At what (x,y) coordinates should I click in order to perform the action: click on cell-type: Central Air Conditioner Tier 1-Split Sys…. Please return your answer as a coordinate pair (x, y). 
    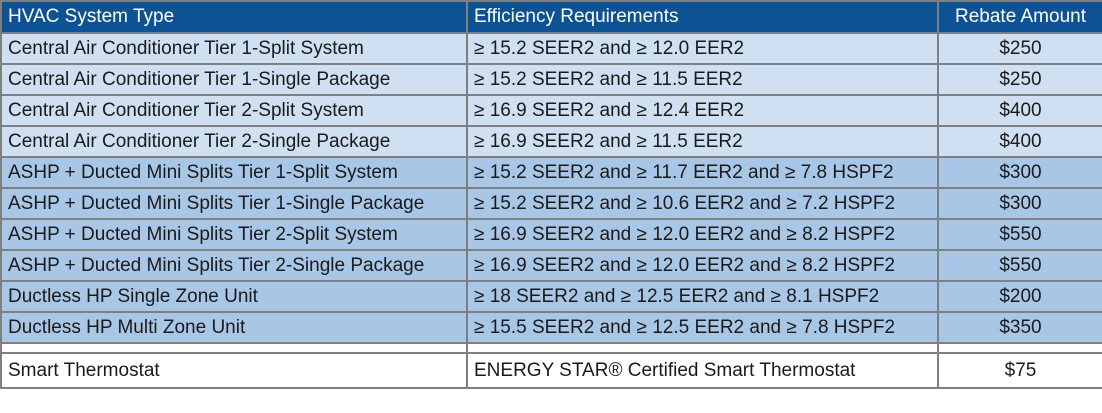
    Looking at the image, I should click on (234, 48).